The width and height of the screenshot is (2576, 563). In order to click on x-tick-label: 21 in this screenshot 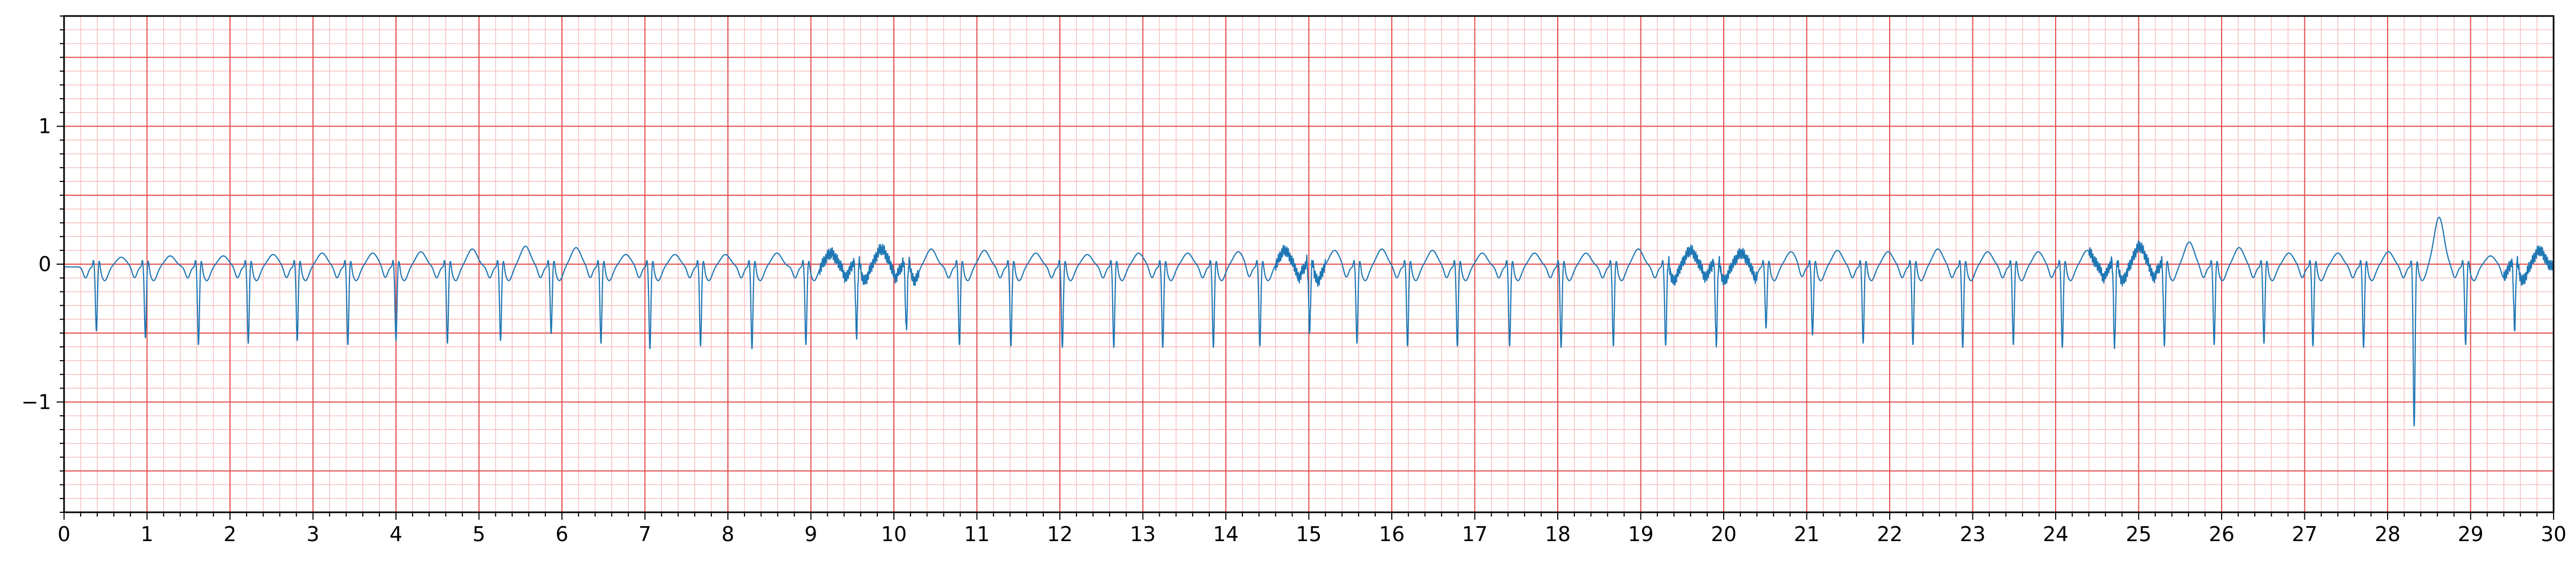, I will do `click(1806, 534)`.